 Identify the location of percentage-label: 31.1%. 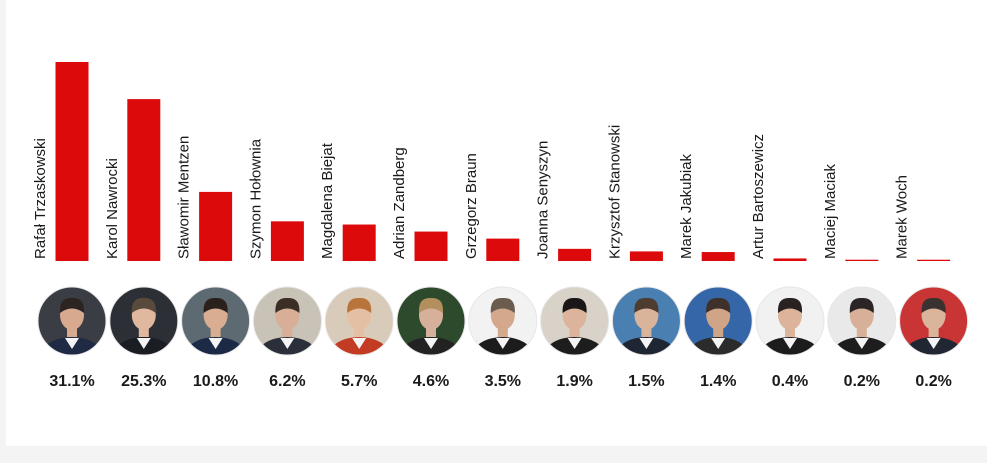
(71, 381).